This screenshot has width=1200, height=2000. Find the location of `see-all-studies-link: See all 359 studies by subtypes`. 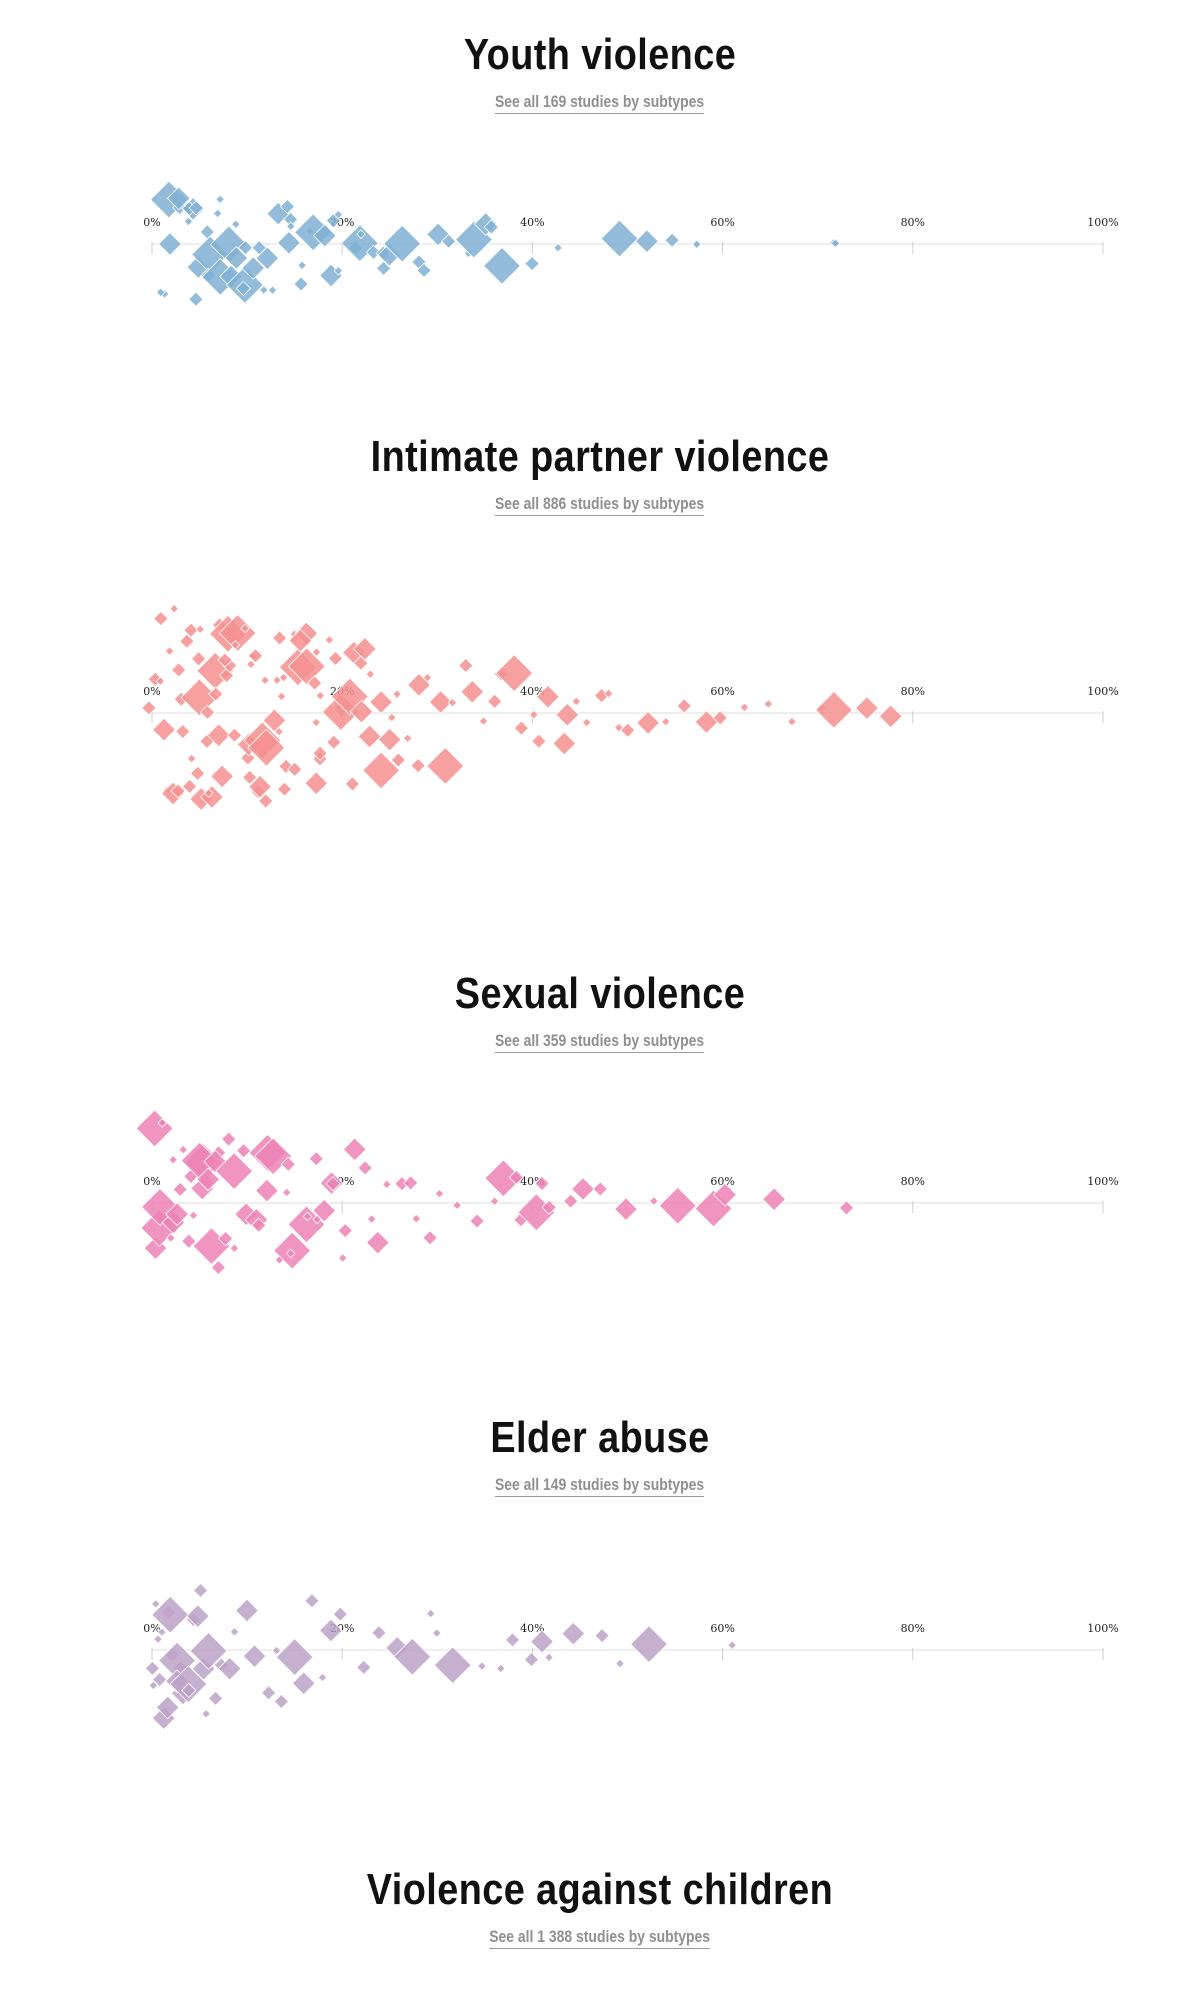

see-all-studies-link: See all 359 studies by subtypes is located at coordinates (600, 1042).